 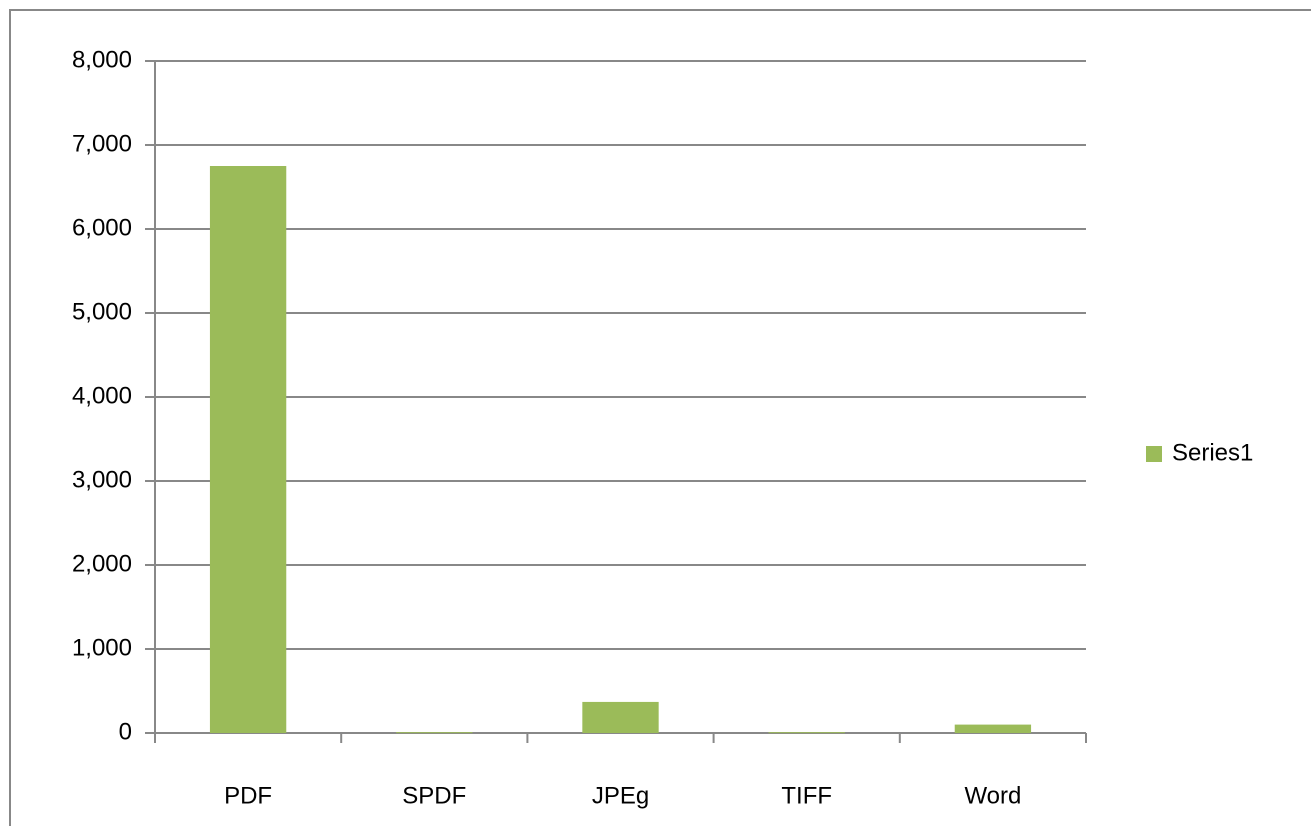 What do you see at coordinates (102, 563) in the screenshot?
I see `y-tick-label: 2,000` at bounding box center [102, 563].